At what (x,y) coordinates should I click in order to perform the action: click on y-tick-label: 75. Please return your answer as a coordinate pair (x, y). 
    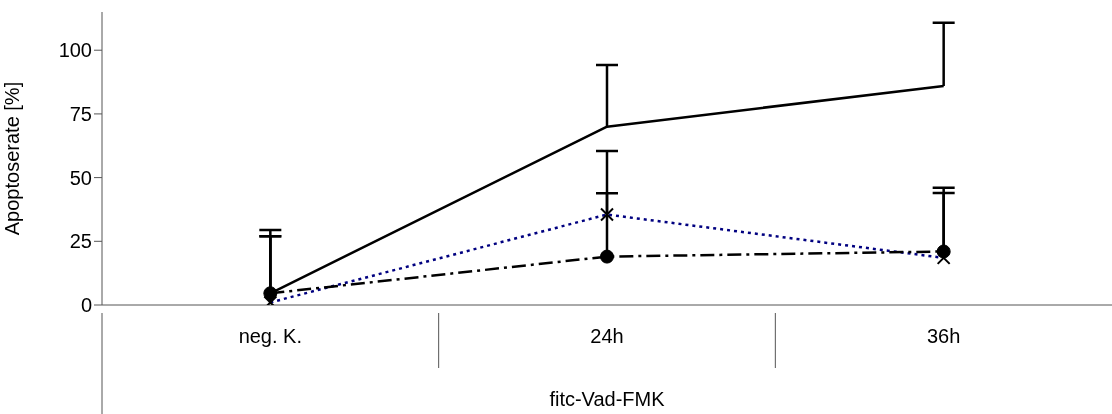
    Looking at the image, I should click on (80, 114).